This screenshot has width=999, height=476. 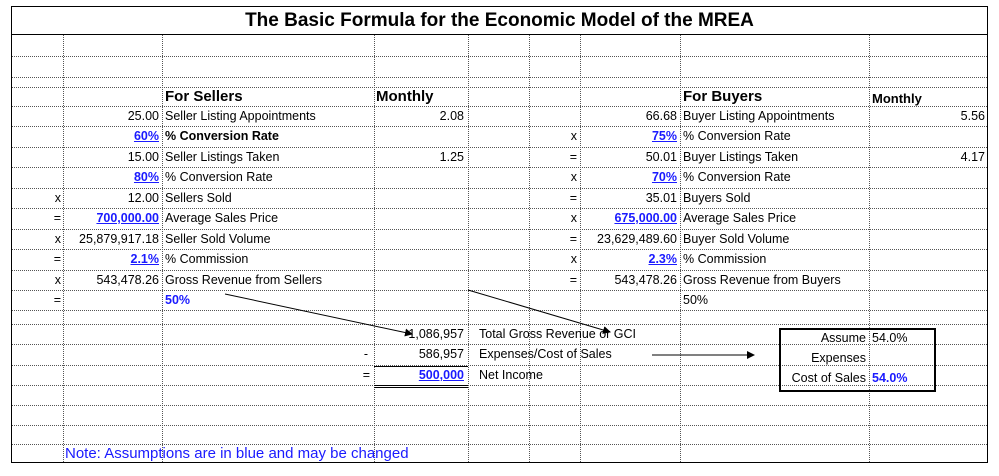 What do you see at coordinates (127, 218) in the screenshot?
I see `sellers-value: 700,000.00` at bounding box center [127, 218].